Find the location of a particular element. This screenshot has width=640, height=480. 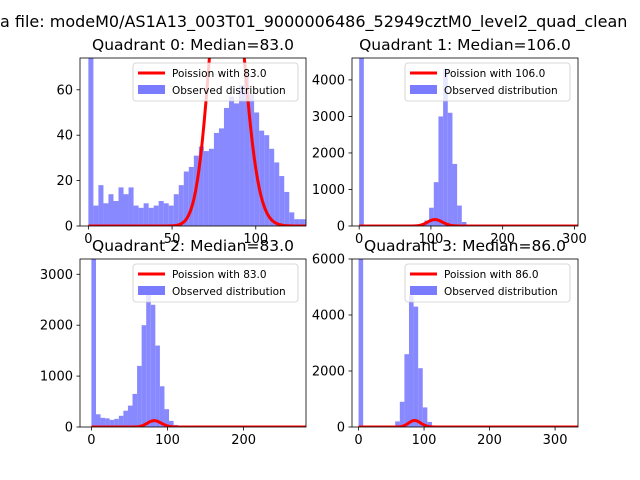

x-tick-label: 300 is located at coordinates (574, 239).